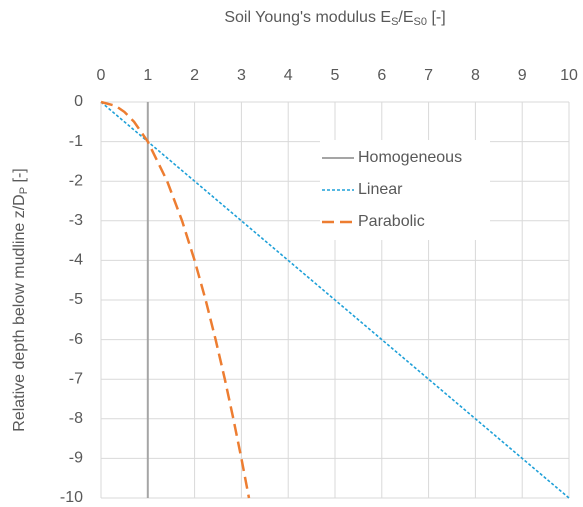 This screenshot has height=507, width=583. I want to click on y-tick-label: -5, so click(76, 299).